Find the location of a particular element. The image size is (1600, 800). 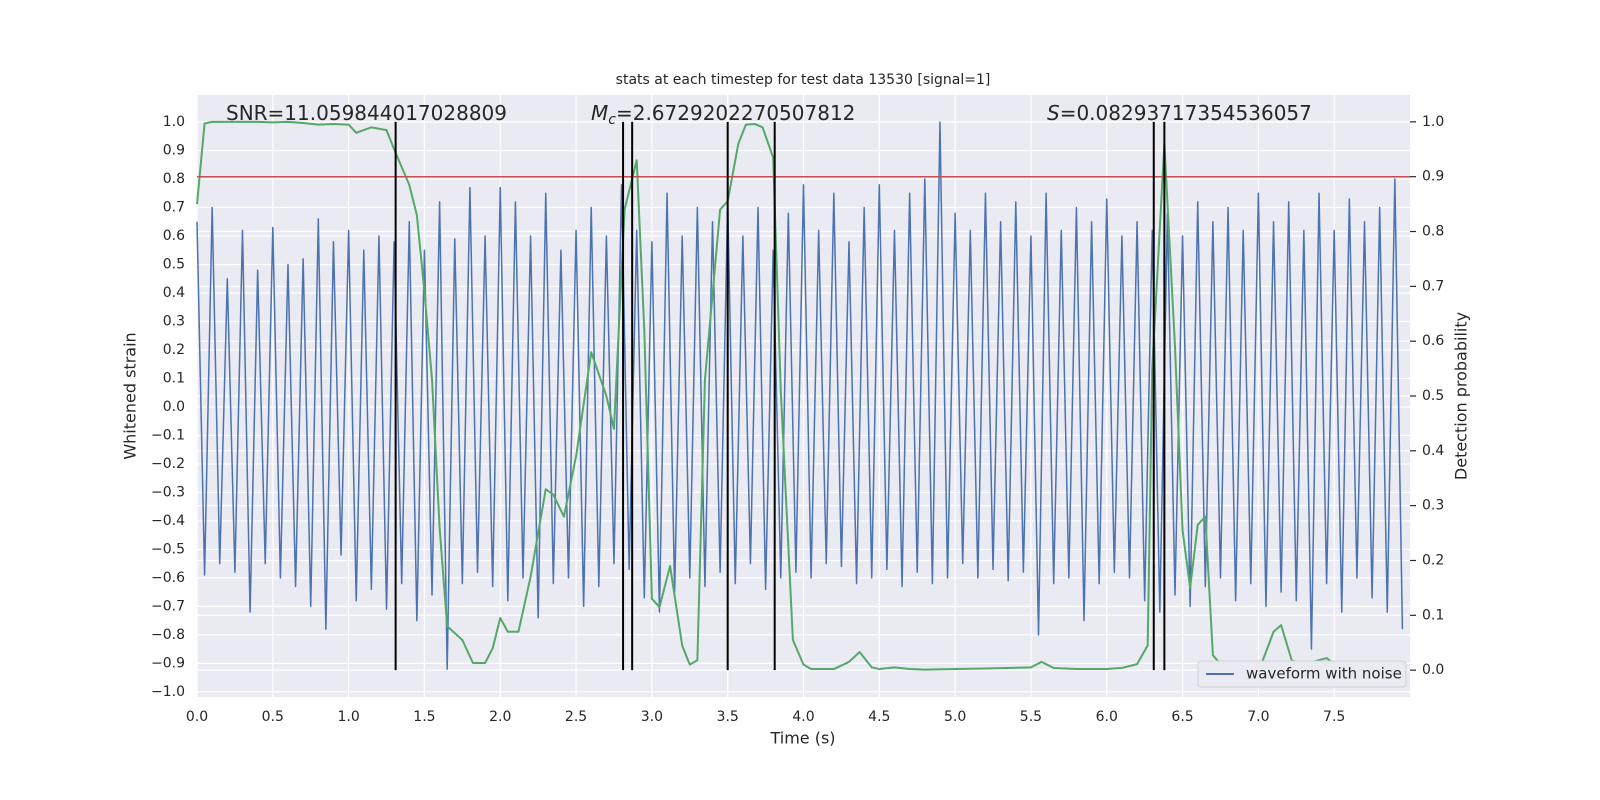

annotation: Mc=2.6729202270507812 is located at coordinates (723, 115).